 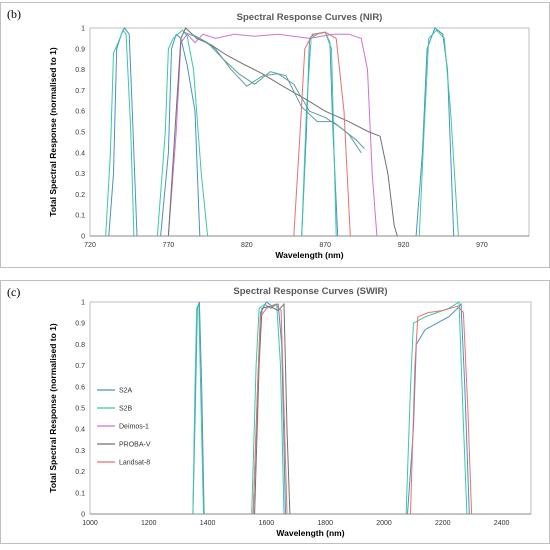 What do you see at coordinates (208, 523) in the screenshot?
I see `x-tick-label: 1400` at bounding box center [208, 523].